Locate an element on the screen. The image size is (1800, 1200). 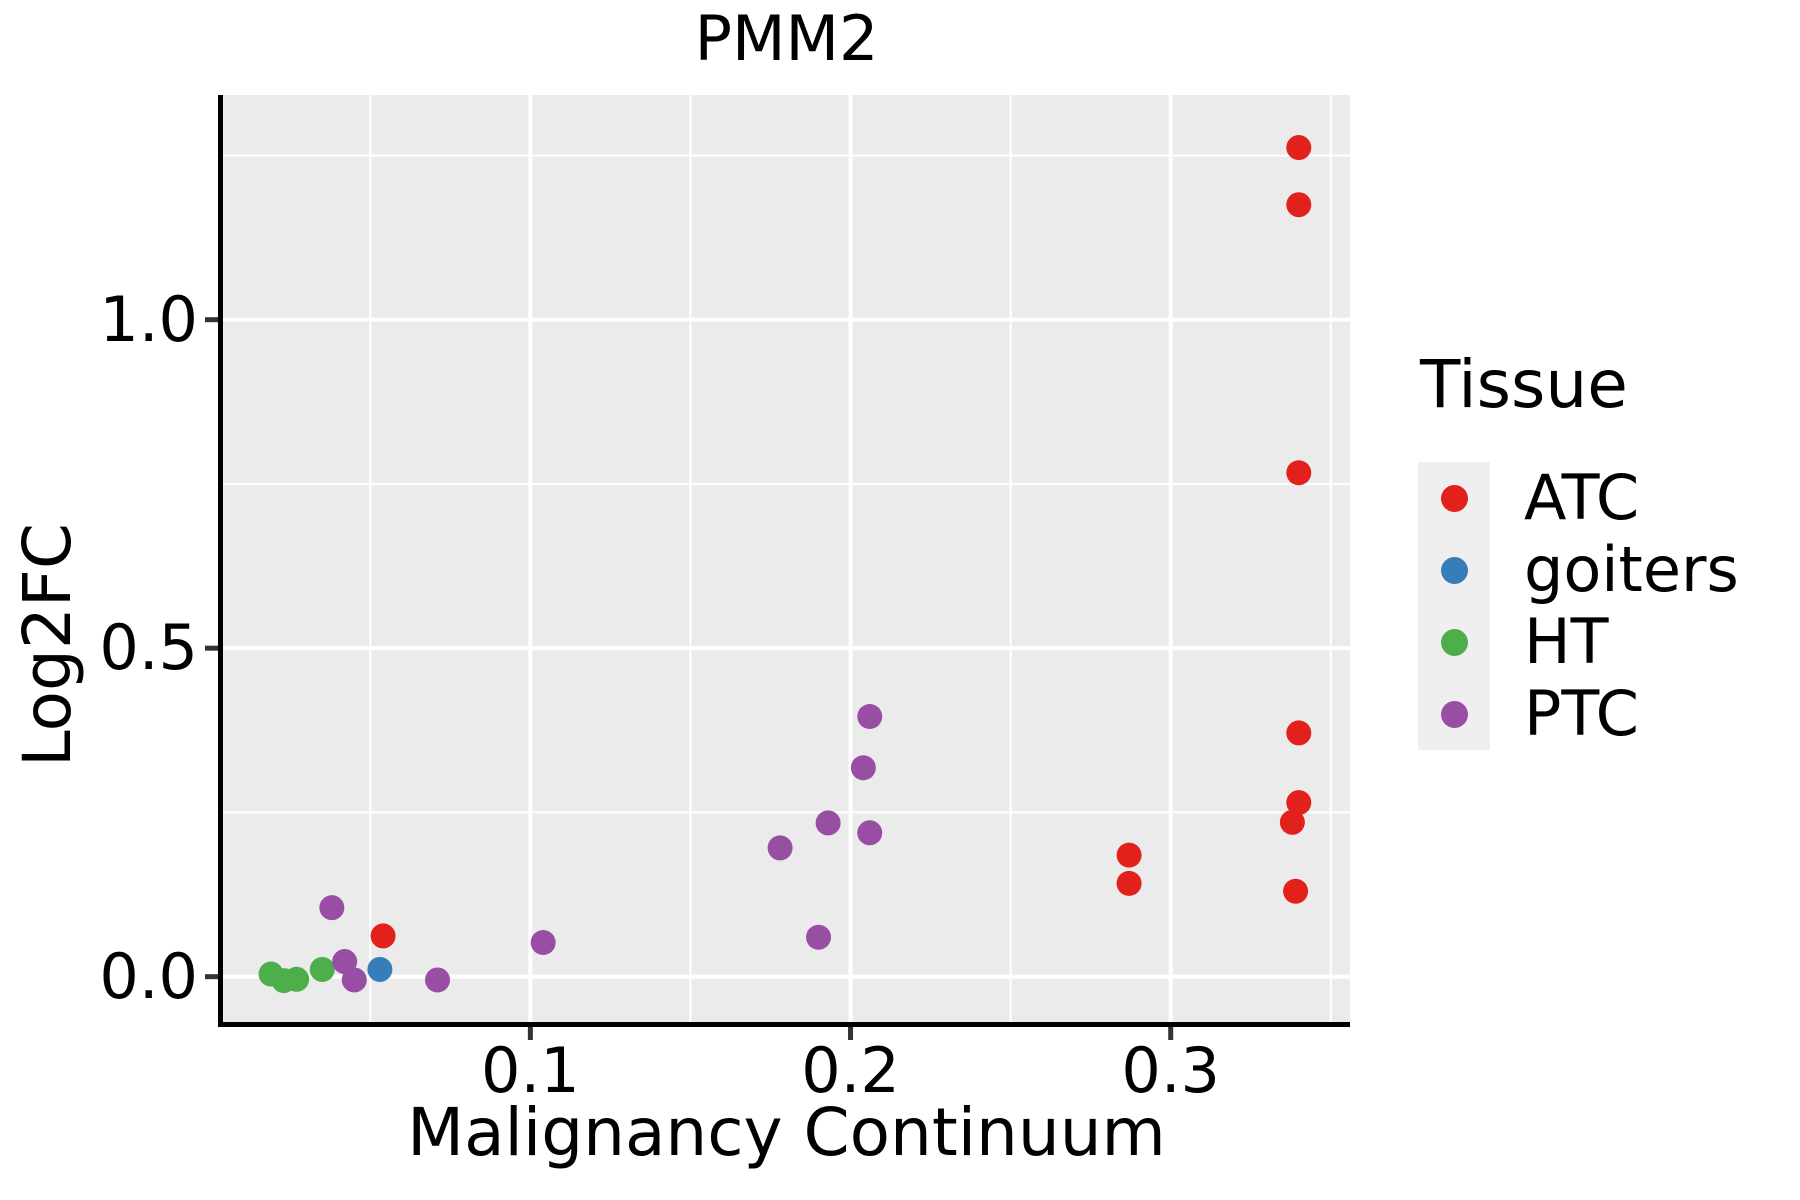
x-tick-label: 0.1 is located at coordinates (530, 1070).